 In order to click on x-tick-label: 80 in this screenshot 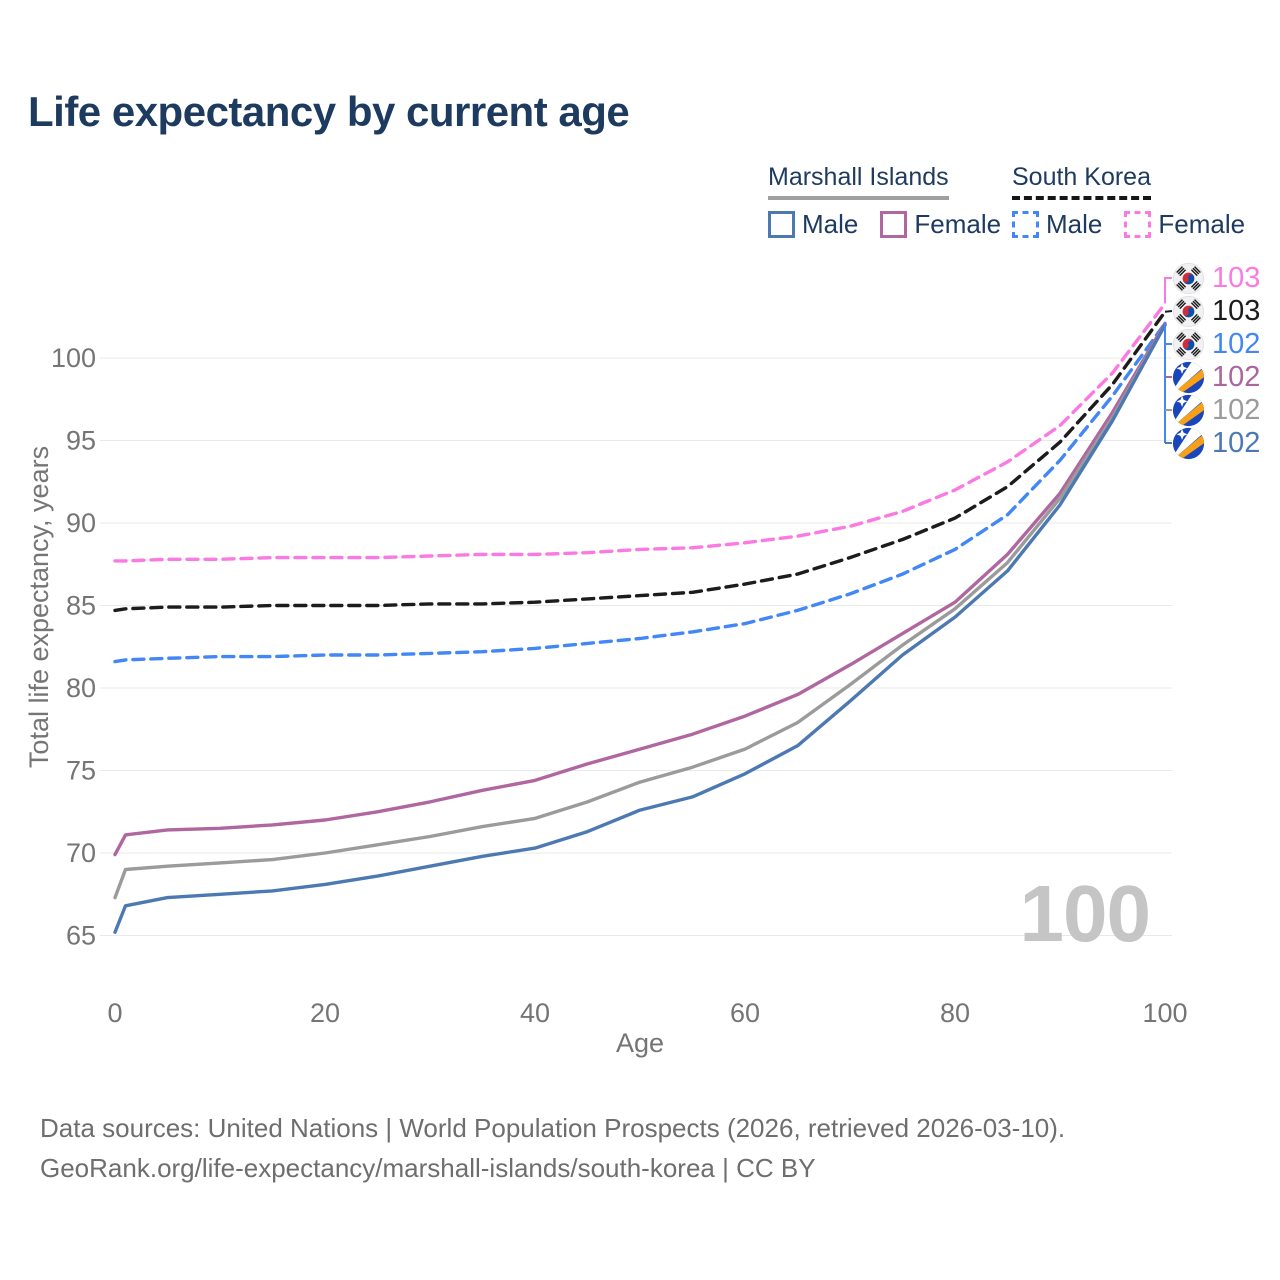, I will do `click(955, 1013)`.